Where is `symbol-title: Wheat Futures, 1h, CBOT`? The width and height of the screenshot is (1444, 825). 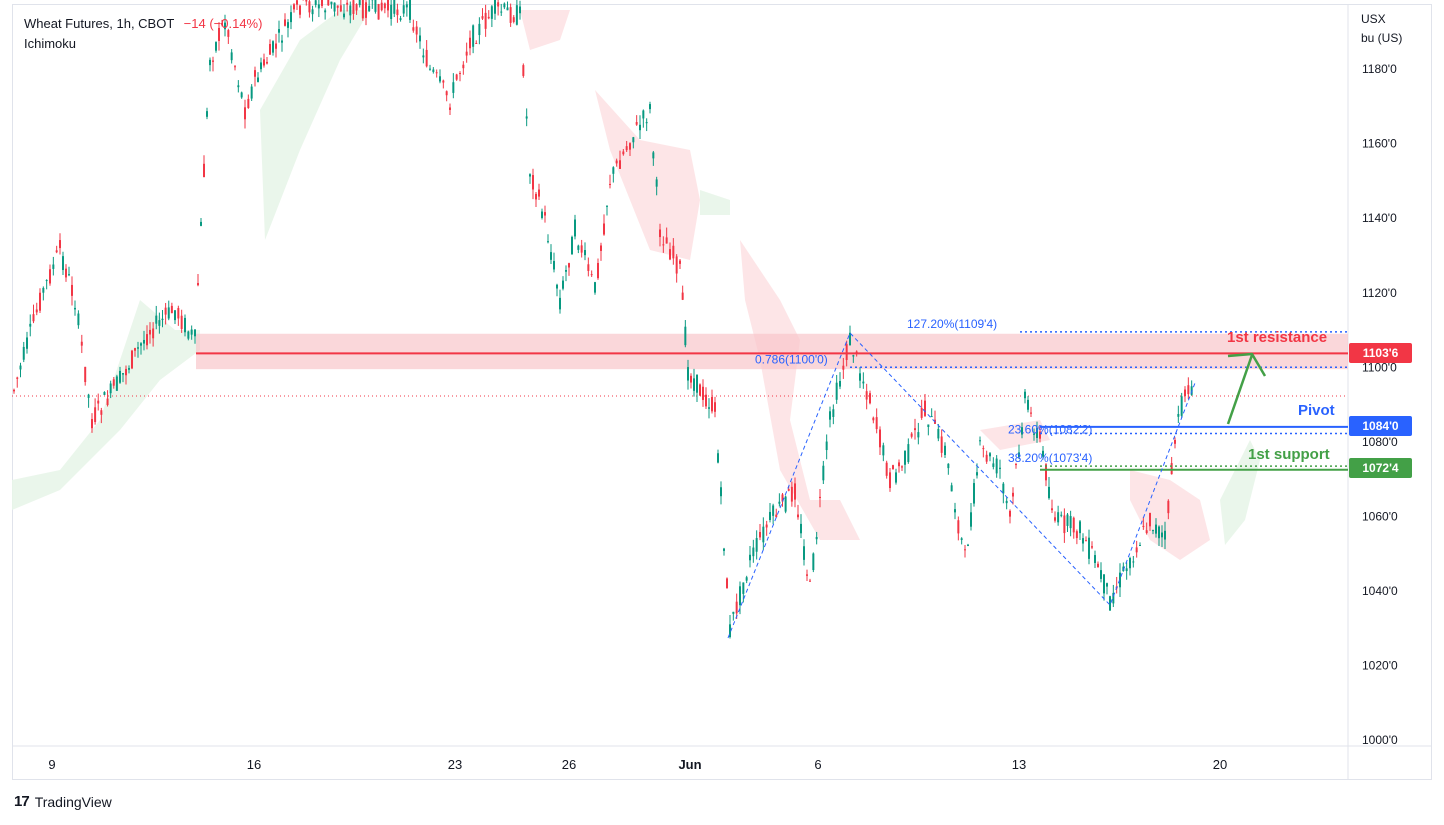
symbol-title: Wheat Futures, 1h, CBOT is located at coordinates (99, 23).